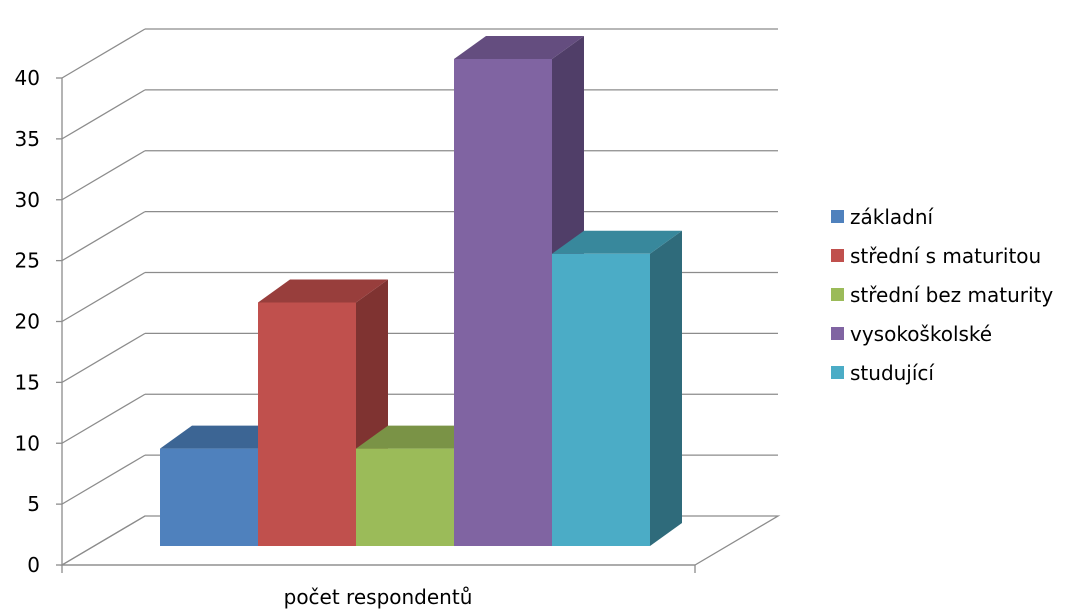 The image size is (1075, 613). I want to click on legend-label: střední s maturitou, so click(946, 255).